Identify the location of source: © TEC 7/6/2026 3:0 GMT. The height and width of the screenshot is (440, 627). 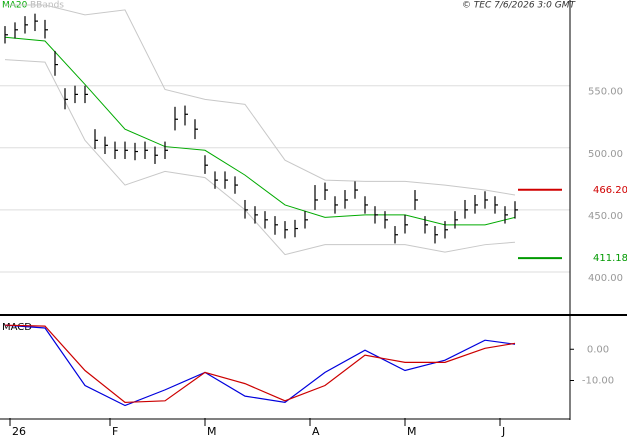
(519, 6).